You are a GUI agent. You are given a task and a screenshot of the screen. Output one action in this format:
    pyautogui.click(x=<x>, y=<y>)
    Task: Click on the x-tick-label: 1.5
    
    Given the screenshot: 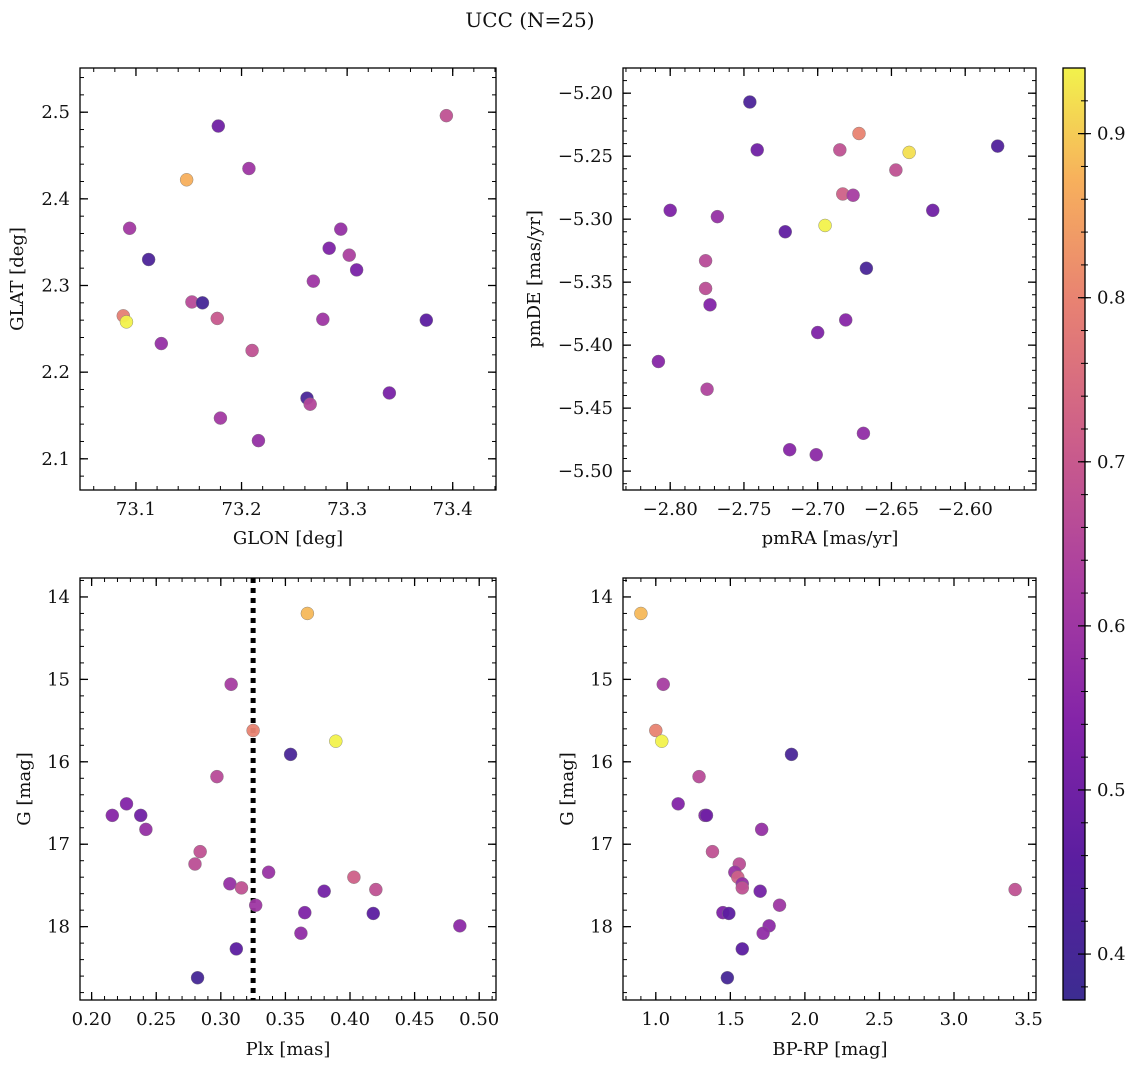 What is the action you would take?
    pyautogui.click(x=730, y=1019)
    